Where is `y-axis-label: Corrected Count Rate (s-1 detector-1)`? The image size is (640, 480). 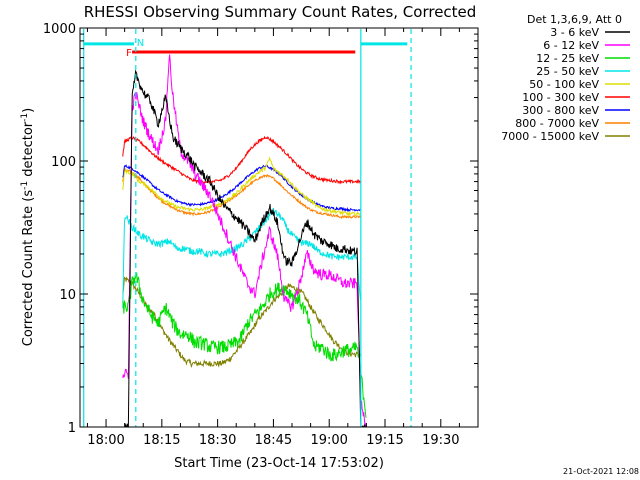 y-axis-label: Corrected Count Rate (s-1 detector-1) is located at coordinates (28, 227).